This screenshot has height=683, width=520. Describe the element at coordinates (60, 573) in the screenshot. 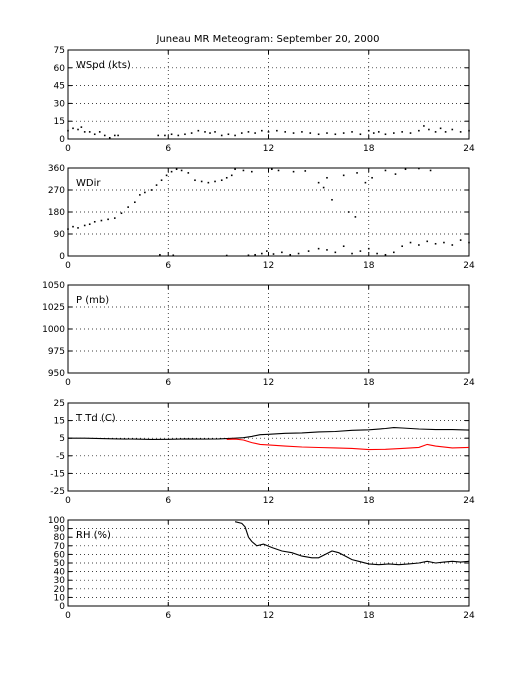

I see `y-tick-label: 40` at that location.